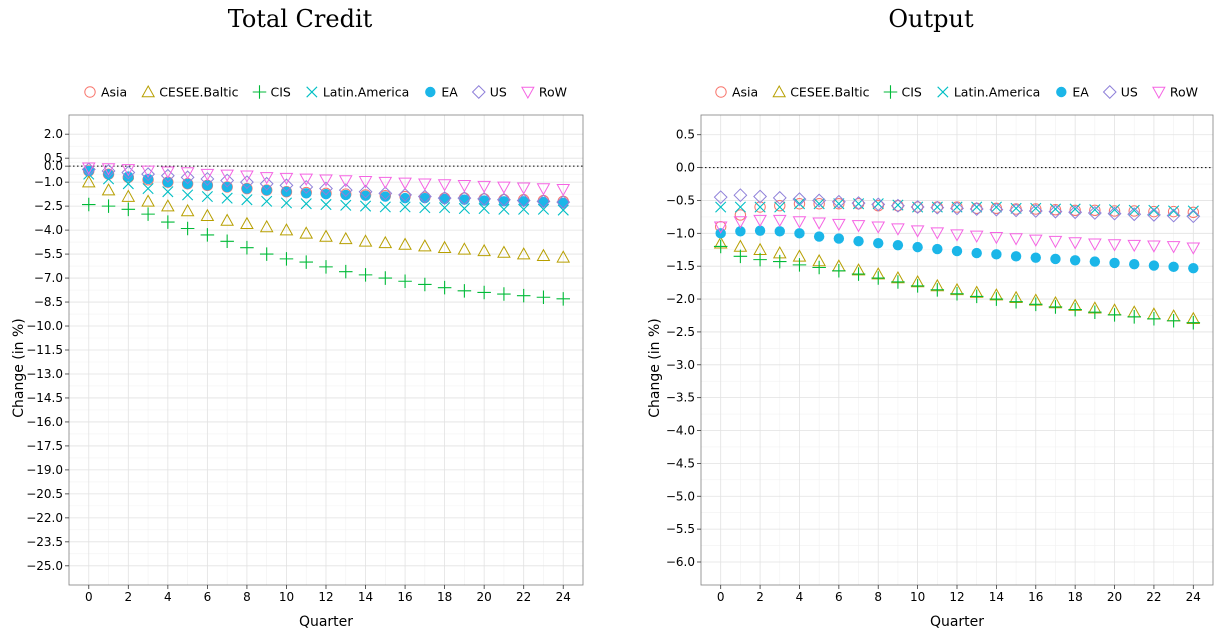  I want to click on x-tick-label: 8, so click(247, 597).